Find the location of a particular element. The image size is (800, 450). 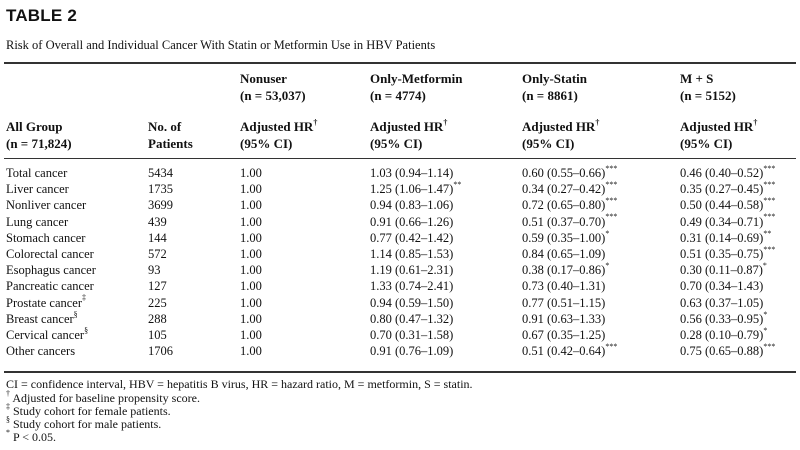

top-rule is located at coordinates (400, 63).